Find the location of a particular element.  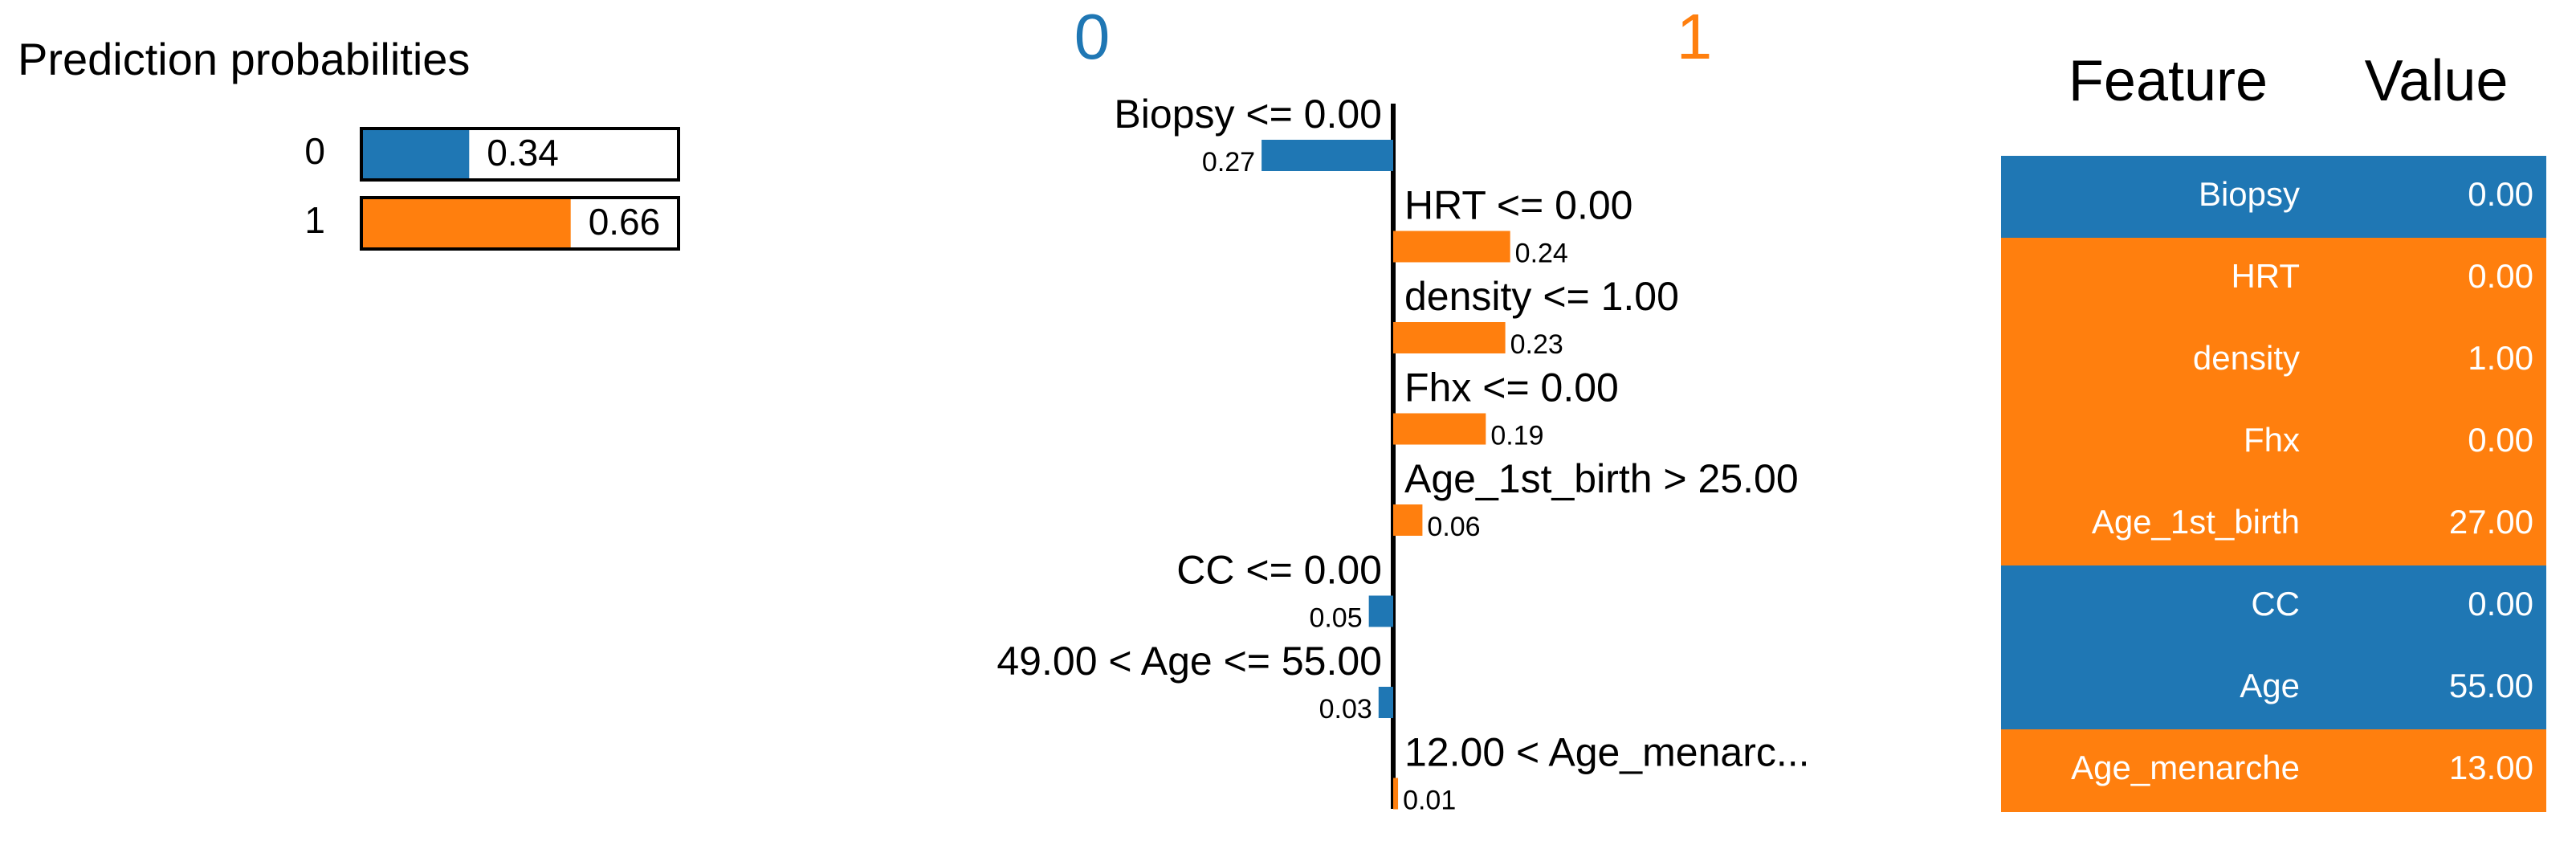

probability-value: 0.34 is located at coordinates (523, 153).